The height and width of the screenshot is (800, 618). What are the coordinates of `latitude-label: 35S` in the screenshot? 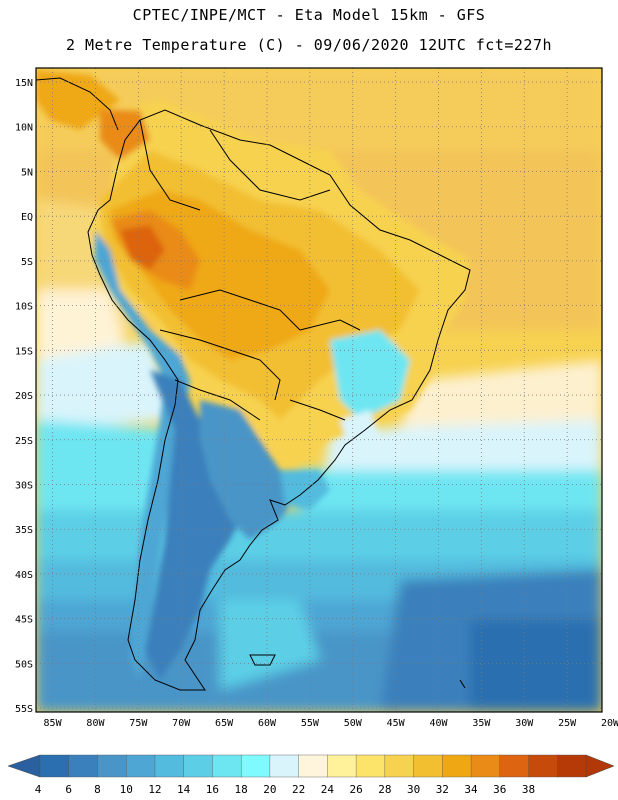 It's located at (24, 530).